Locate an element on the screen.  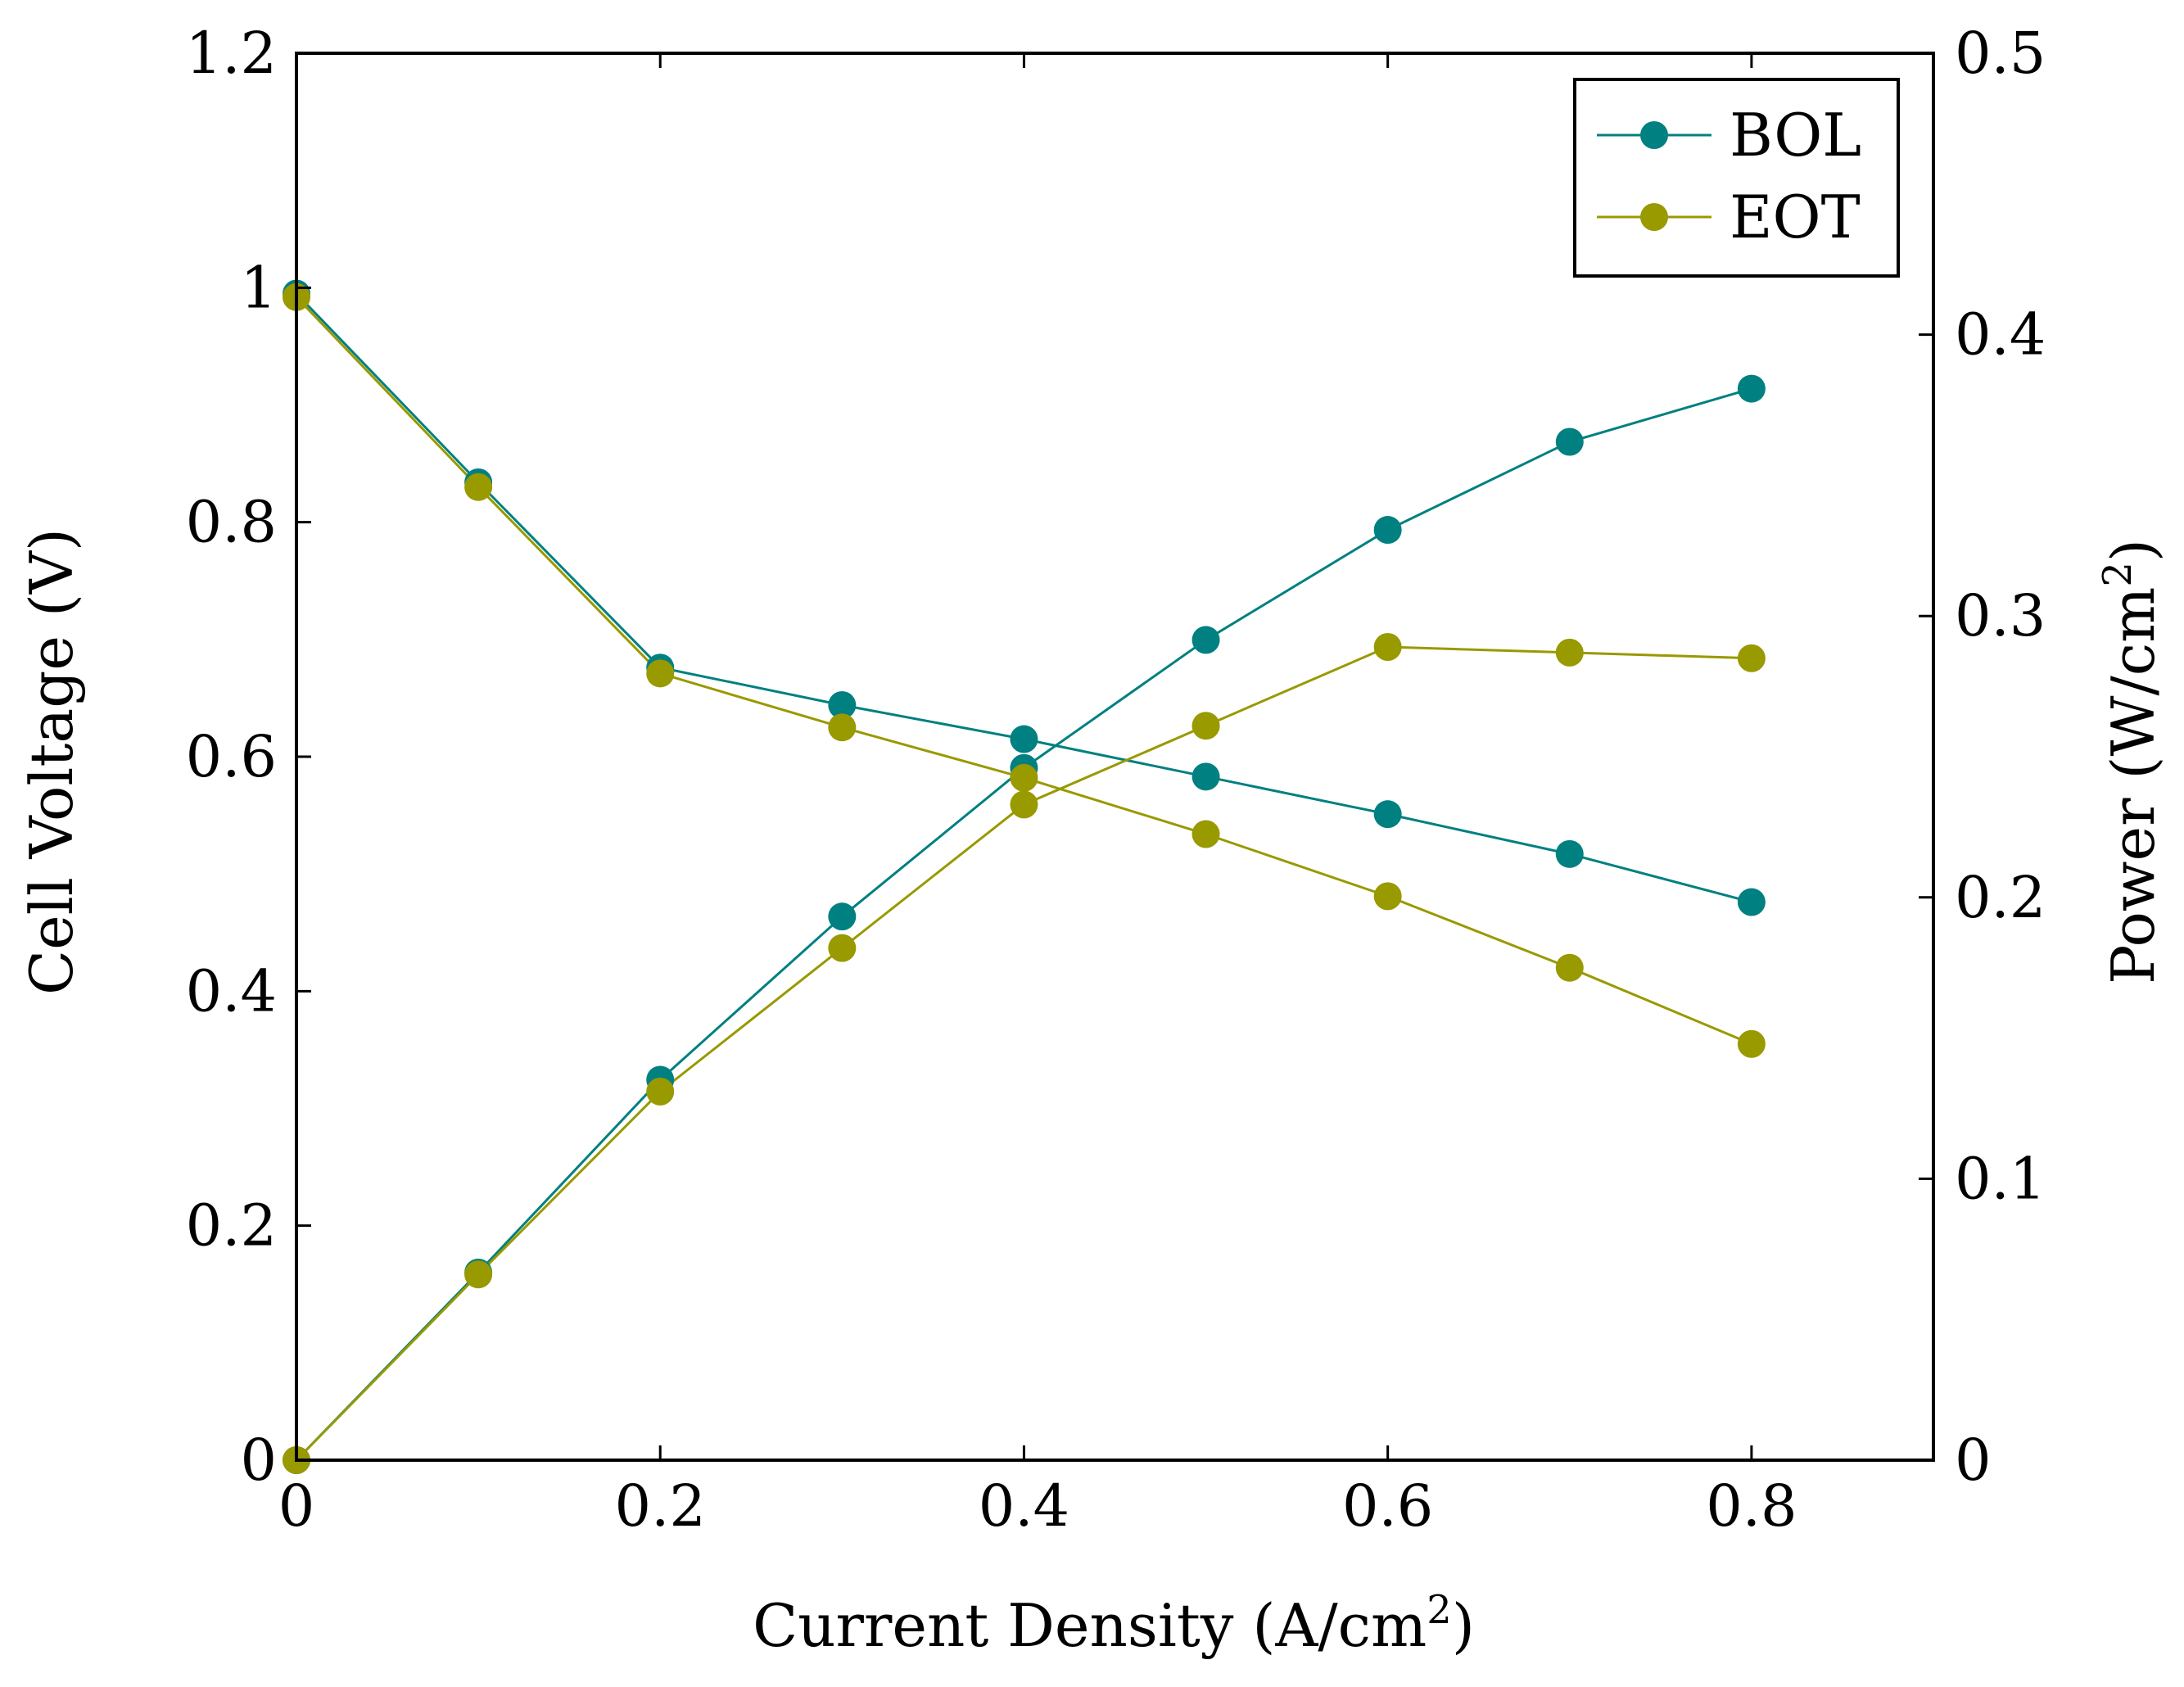
legend: BOL EOT is located at coordinates (1736, 178).